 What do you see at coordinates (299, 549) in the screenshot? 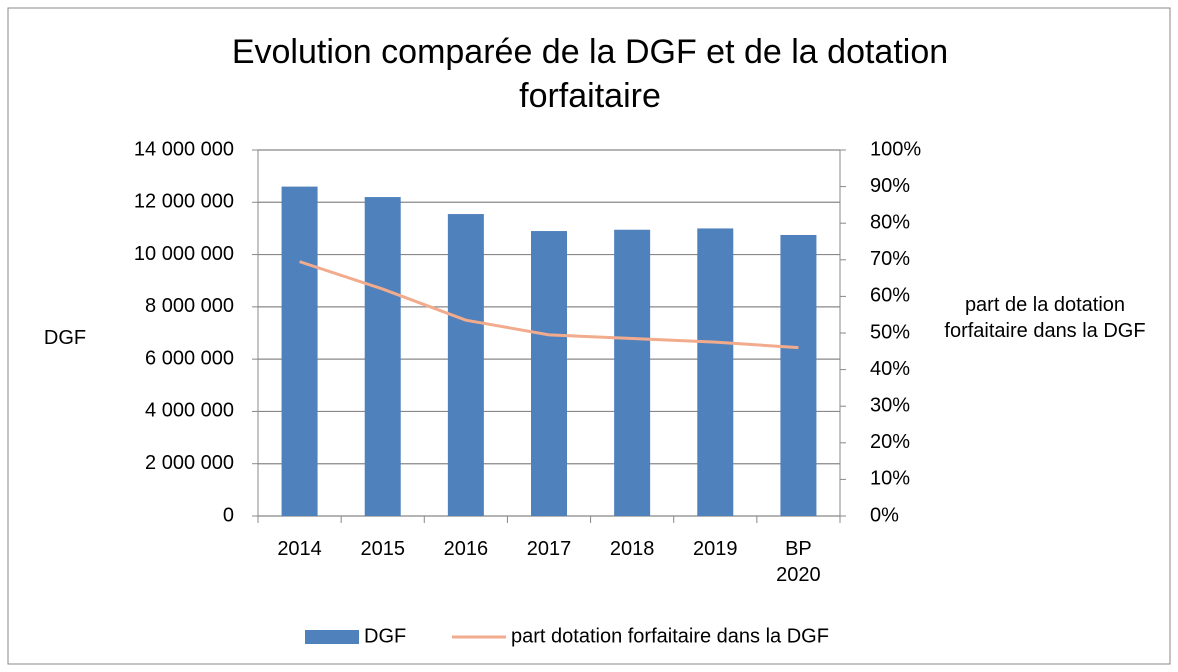
I see `x-tick-label: 2014` at bounding box center [299, 549].